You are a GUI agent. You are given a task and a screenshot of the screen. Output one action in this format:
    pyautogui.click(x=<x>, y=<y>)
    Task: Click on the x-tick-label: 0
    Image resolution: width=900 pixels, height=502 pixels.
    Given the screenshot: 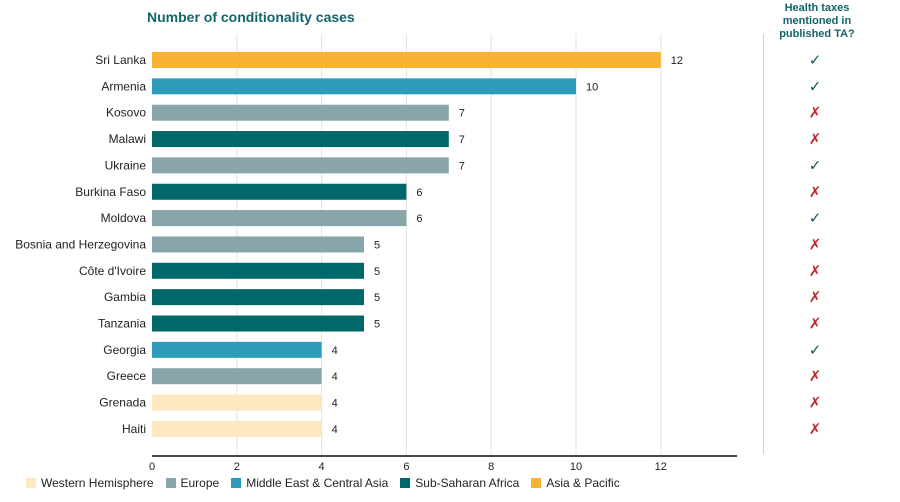 What is the action you would take?
    pyautogui.click(x=152, y=467)
    